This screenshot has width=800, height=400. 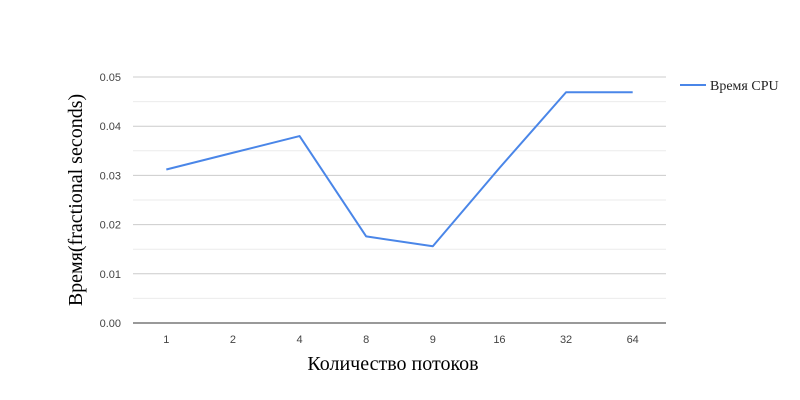 I want to click on legend: Время CPU, so click(x=729, y=86).